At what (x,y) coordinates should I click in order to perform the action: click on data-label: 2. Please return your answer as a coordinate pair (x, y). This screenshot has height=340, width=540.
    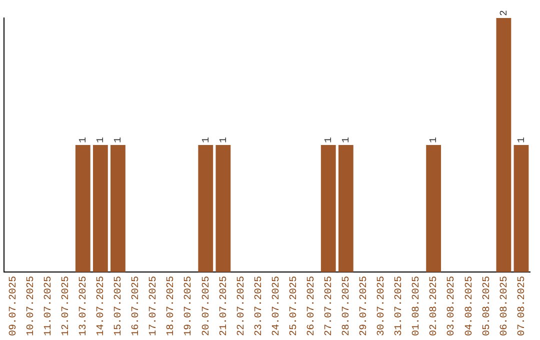
    Looking at the image, I should click on (504, 13).